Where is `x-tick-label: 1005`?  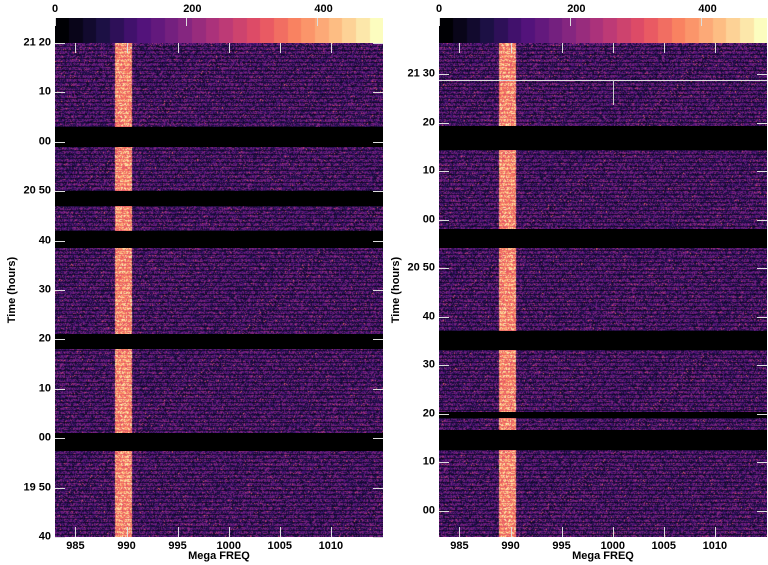 x-tick-label: 1005 is located at coordinates (664, 546).